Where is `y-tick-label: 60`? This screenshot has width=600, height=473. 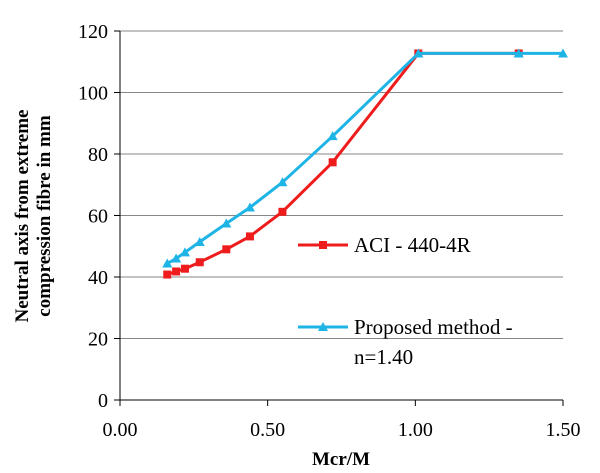 y-tick-label: 60 is located at coordinates (98, 217).